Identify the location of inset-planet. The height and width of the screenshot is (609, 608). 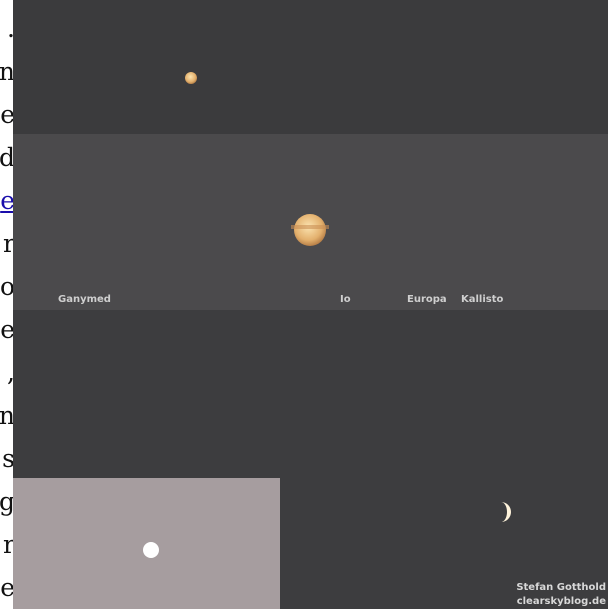
(151, 550).